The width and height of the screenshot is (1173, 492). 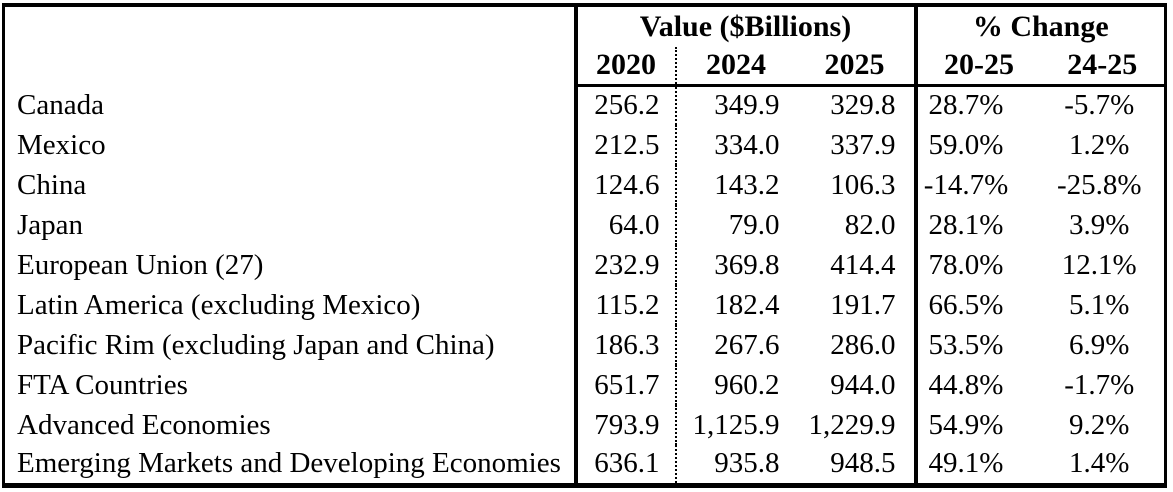 I want to click on pct-24-25-cell: -25.8%, so click(x=1099, y=184).